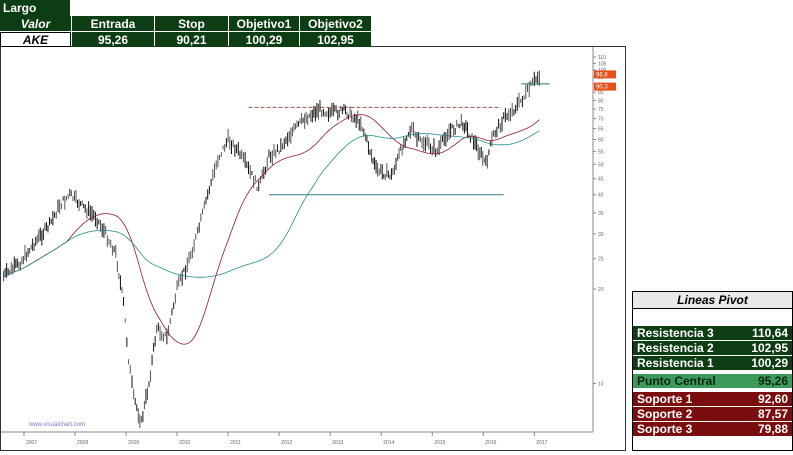 The image size is (793, 455). Describe the element at coordinates (712, 429) in the screenshot. I see `pivot-row-sup: Soporte 3 79,88` at that location.